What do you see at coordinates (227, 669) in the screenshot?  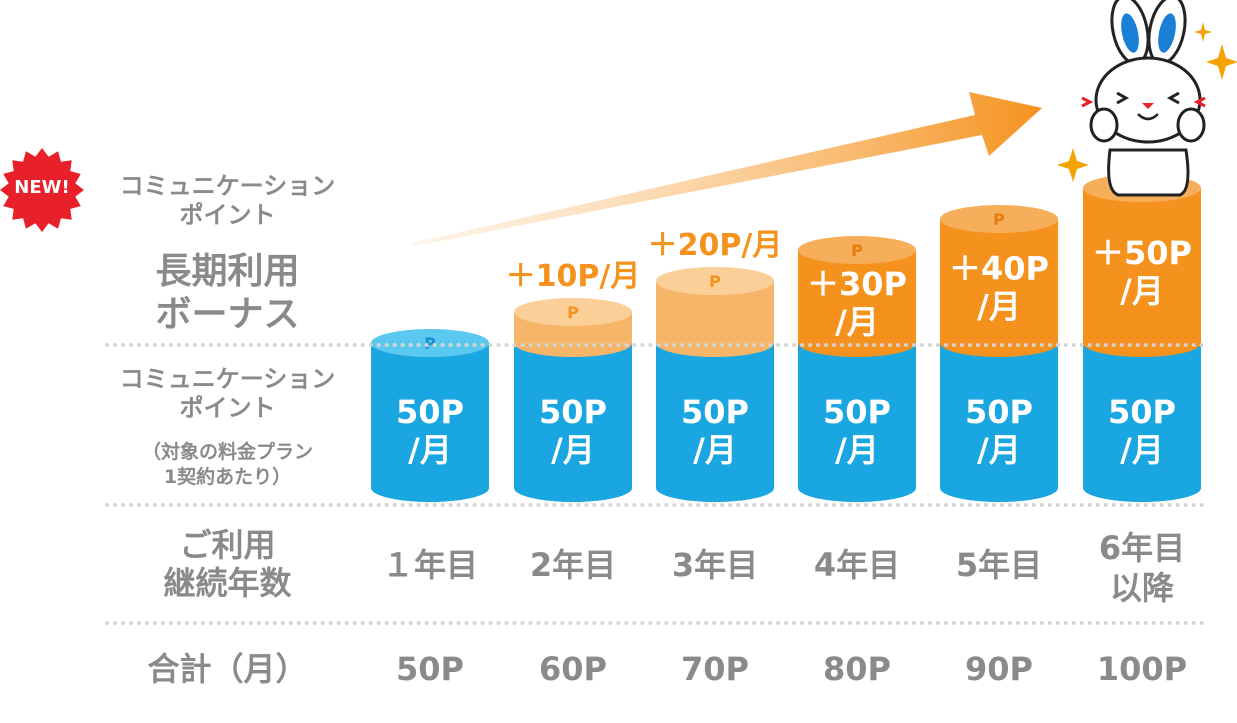 I see `total-title-label: 合計（月）` at bounding box center [227, 669].